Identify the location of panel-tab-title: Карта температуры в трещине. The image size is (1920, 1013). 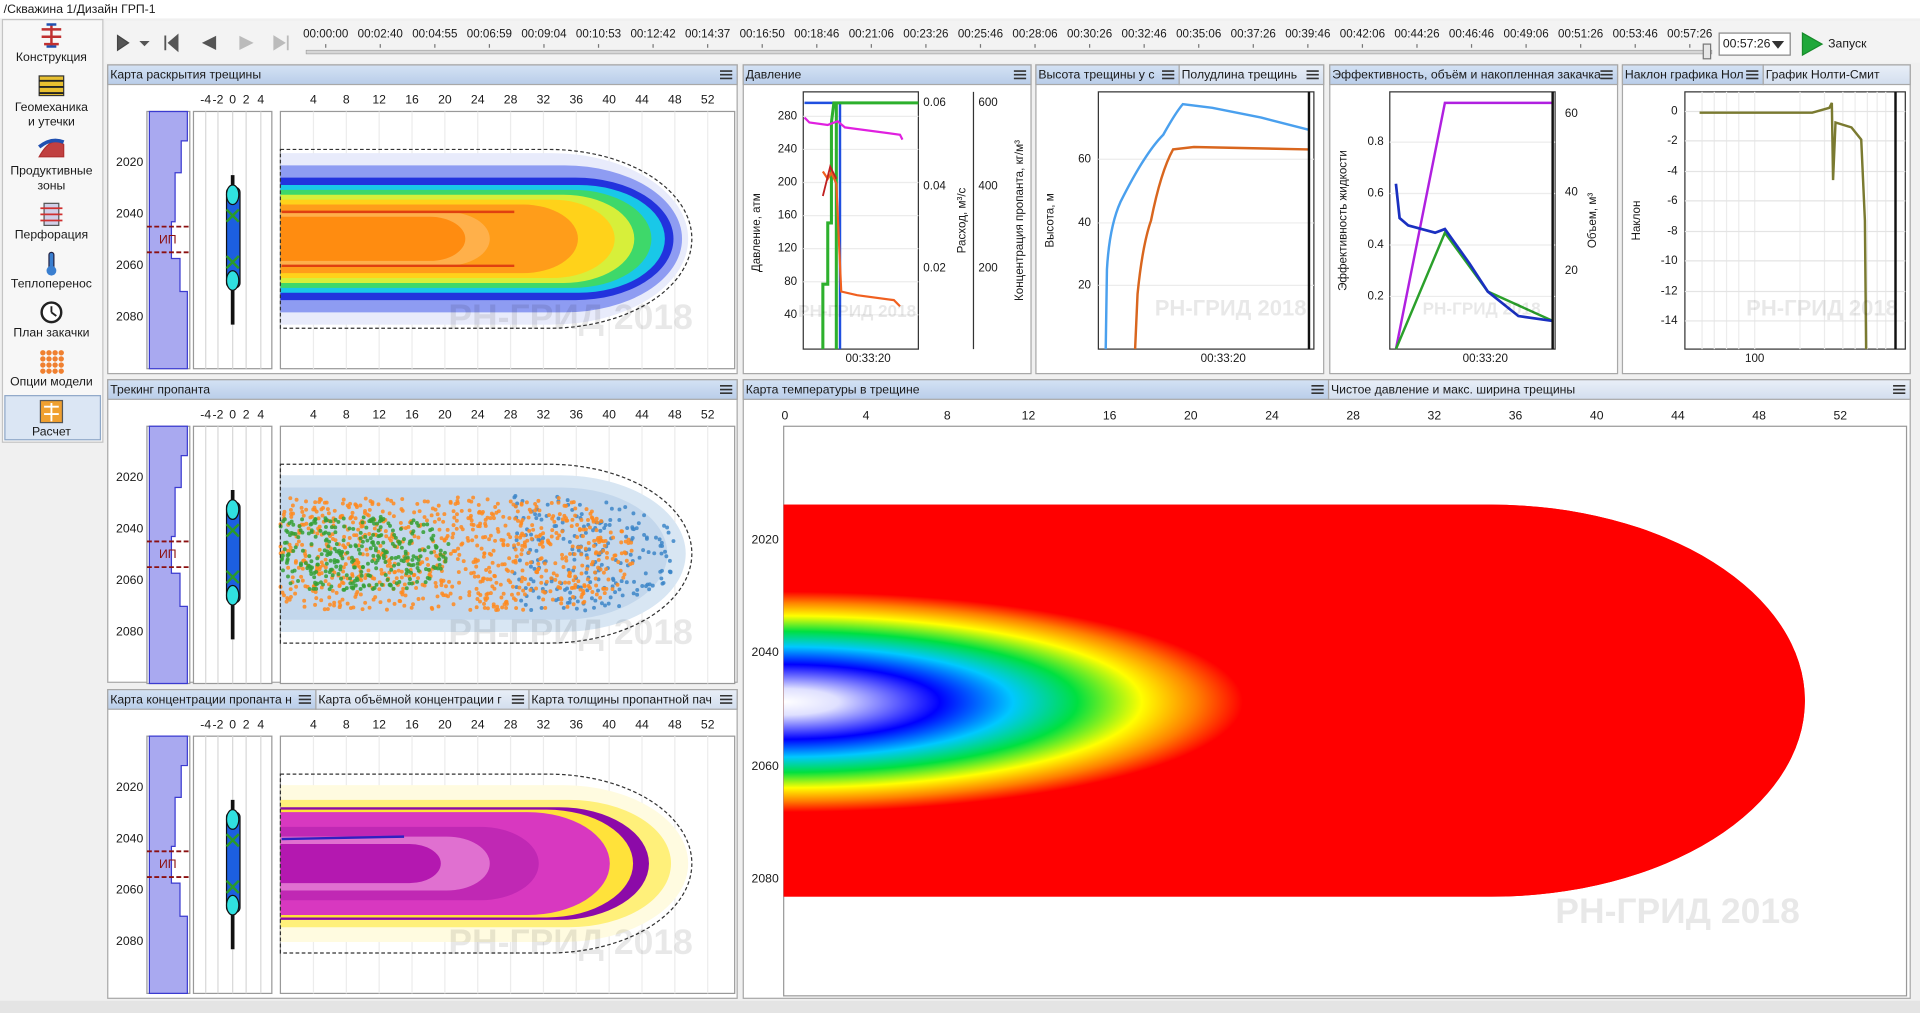
(833, 389).